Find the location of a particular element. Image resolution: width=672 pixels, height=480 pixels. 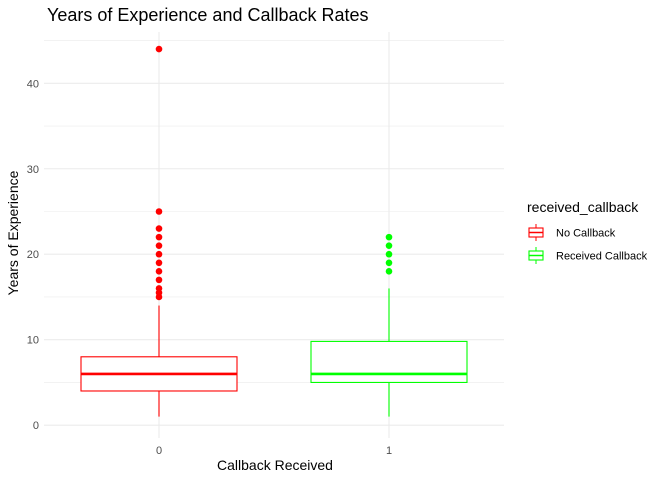

legend-label: Received Callback is located at coordinates (602, 257).